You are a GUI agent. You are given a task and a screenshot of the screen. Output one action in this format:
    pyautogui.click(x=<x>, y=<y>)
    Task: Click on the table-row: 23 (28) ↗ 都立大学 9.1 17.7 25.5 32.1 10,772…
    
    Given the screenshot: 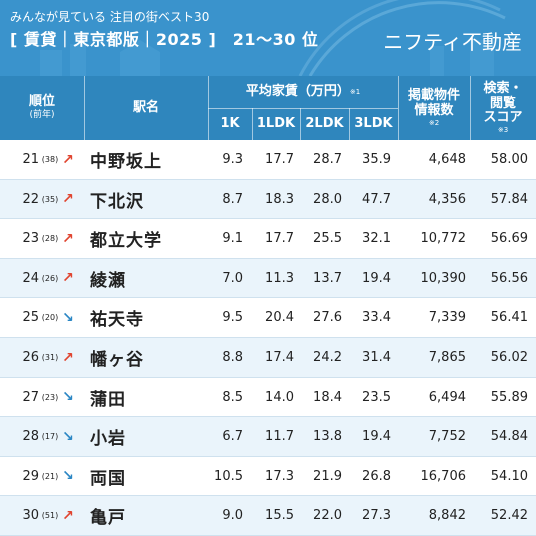 What is the action you would take?
    pyautogui.click(x=268, y=239)
    